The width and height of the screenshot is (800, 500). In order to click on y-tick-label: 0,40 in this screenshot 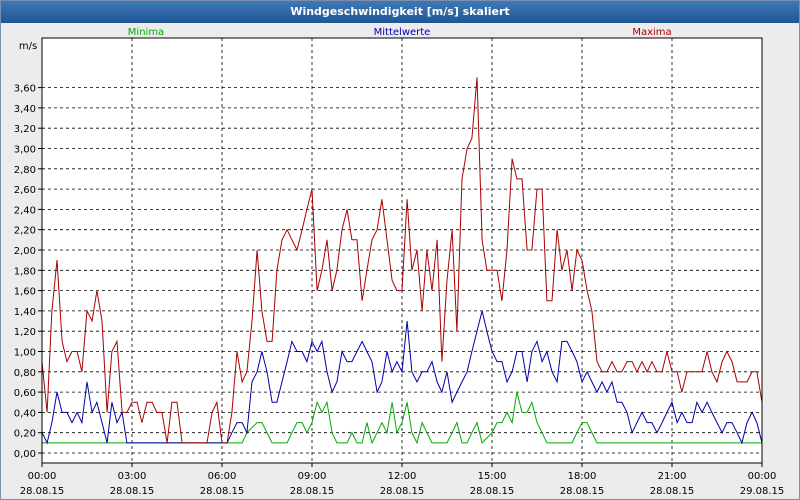, I will do `click(25, 413)`.